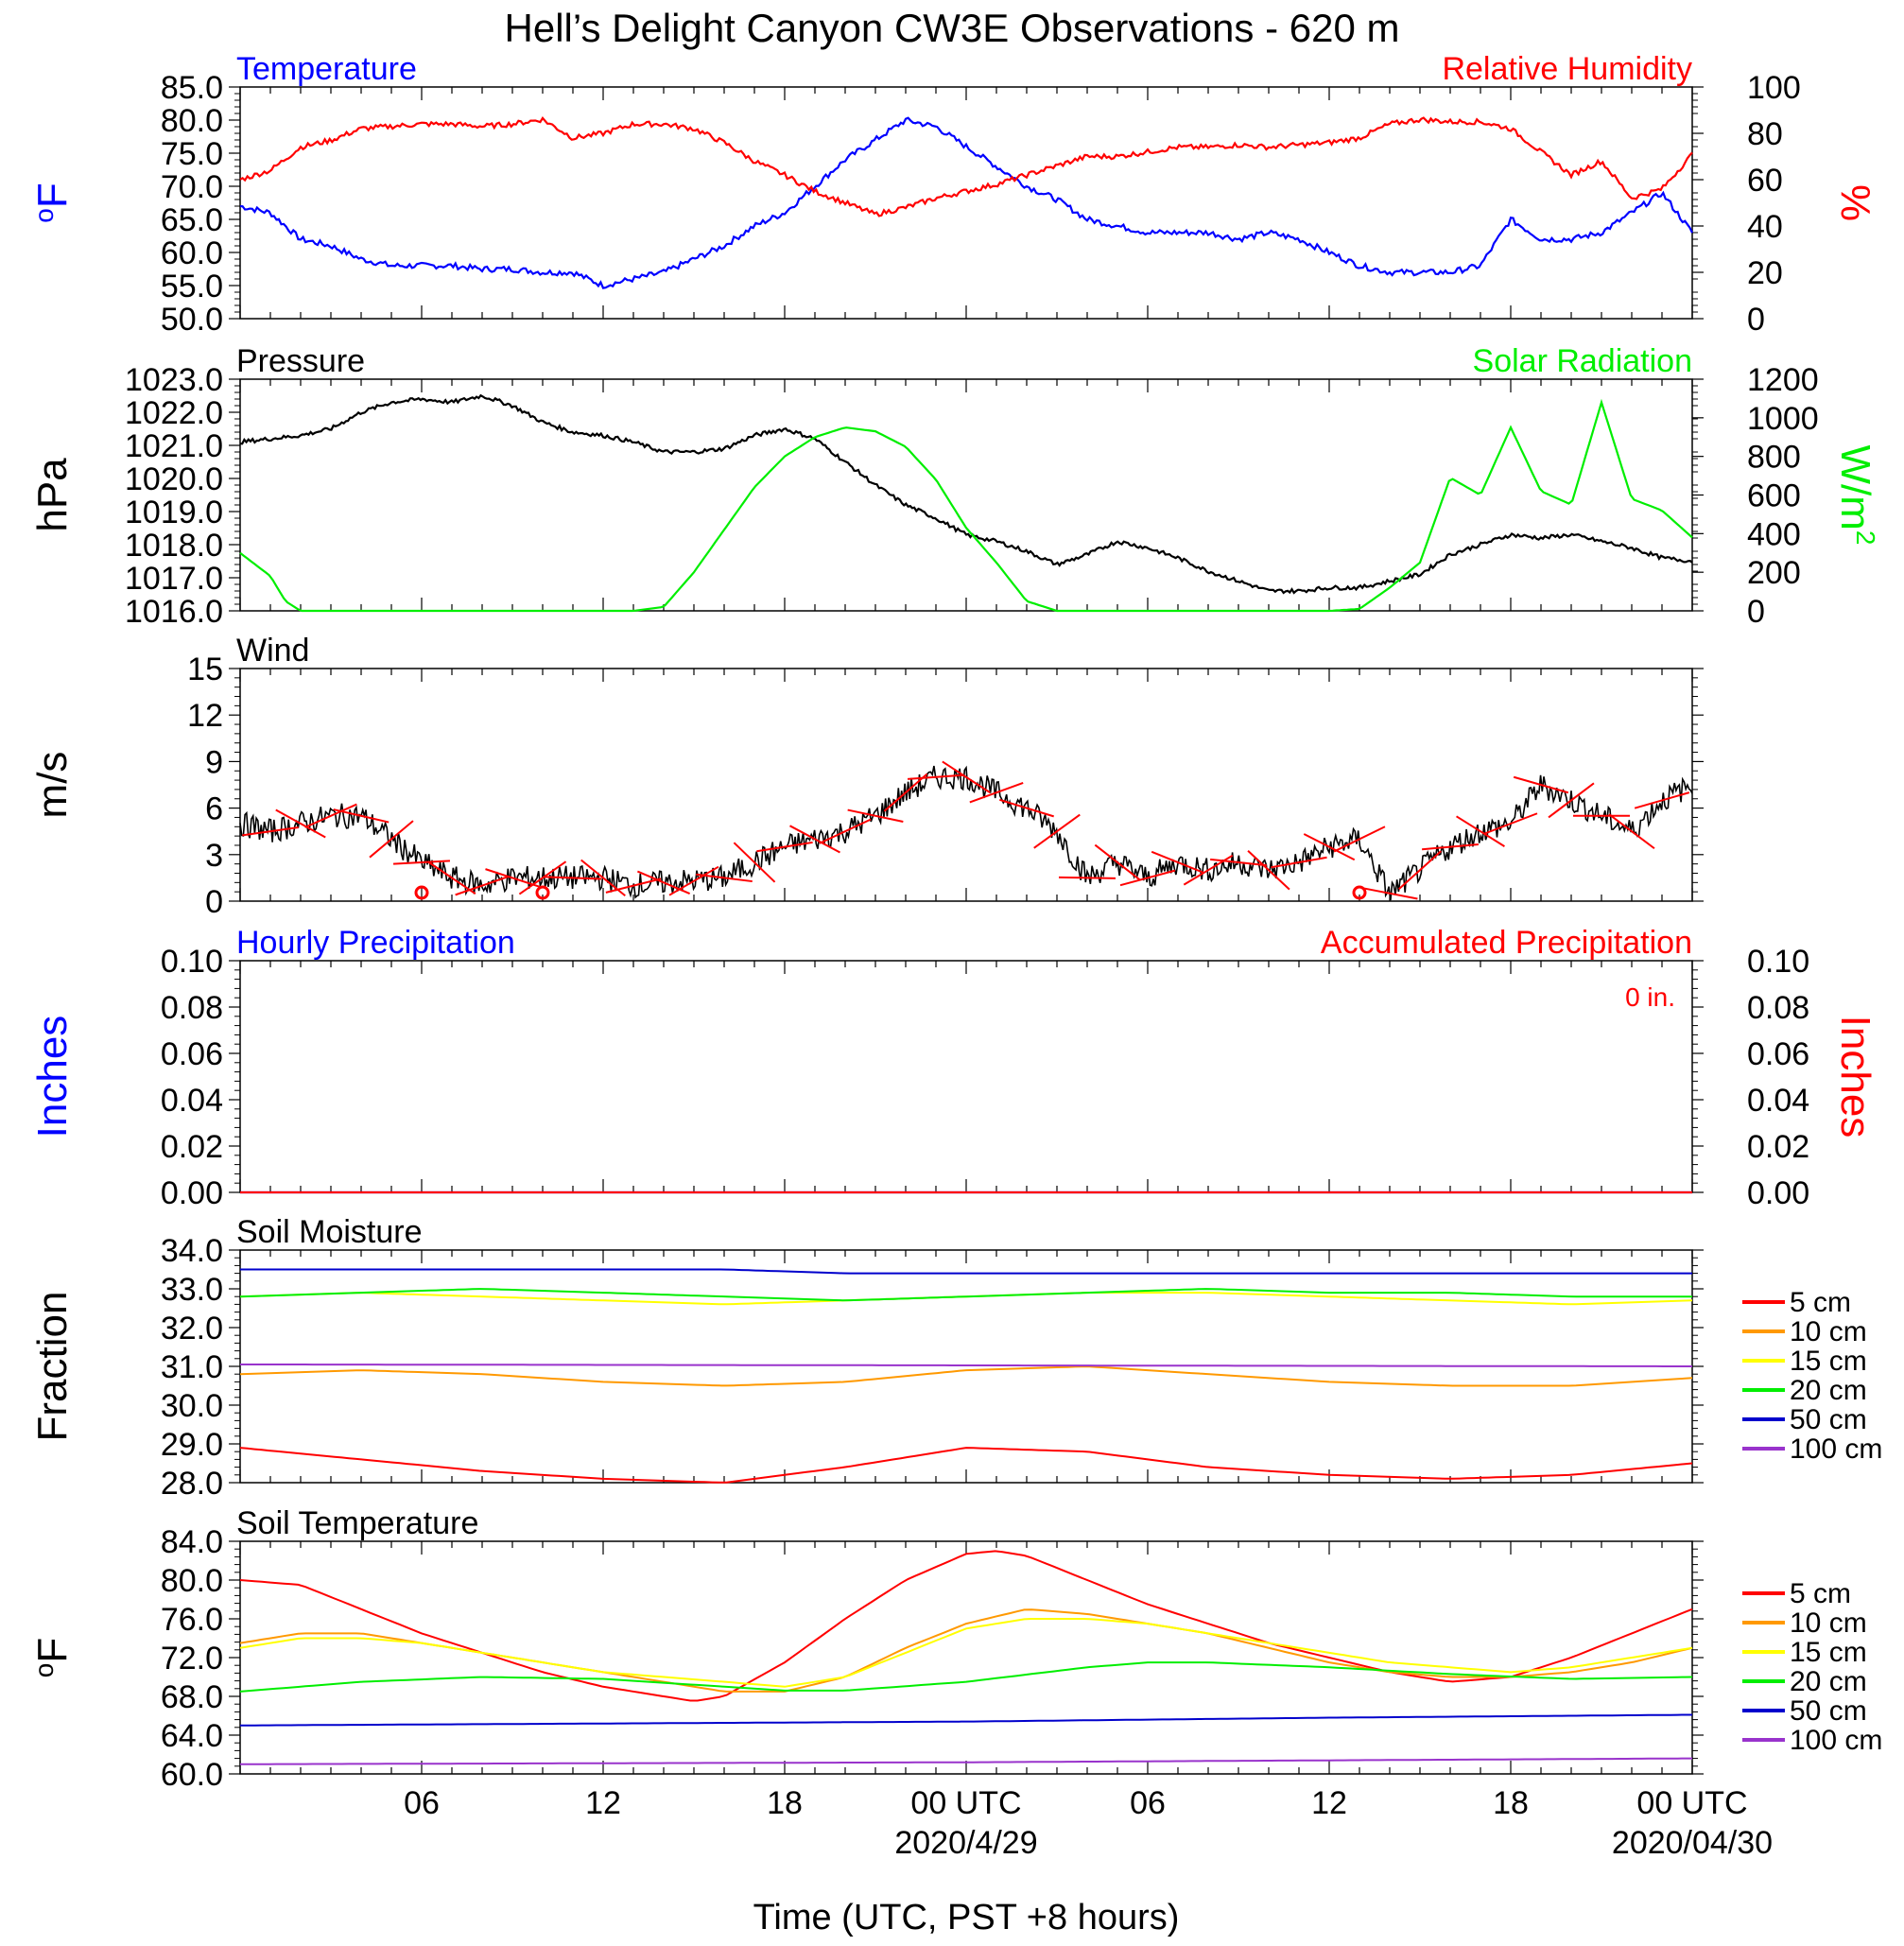 This screenshot has height=1946, width=1904. What do you see at coordinates (174, 380) in the screenshot?
I see `y-tick-label-left: 1023.0` at bounding box center [174, 380].